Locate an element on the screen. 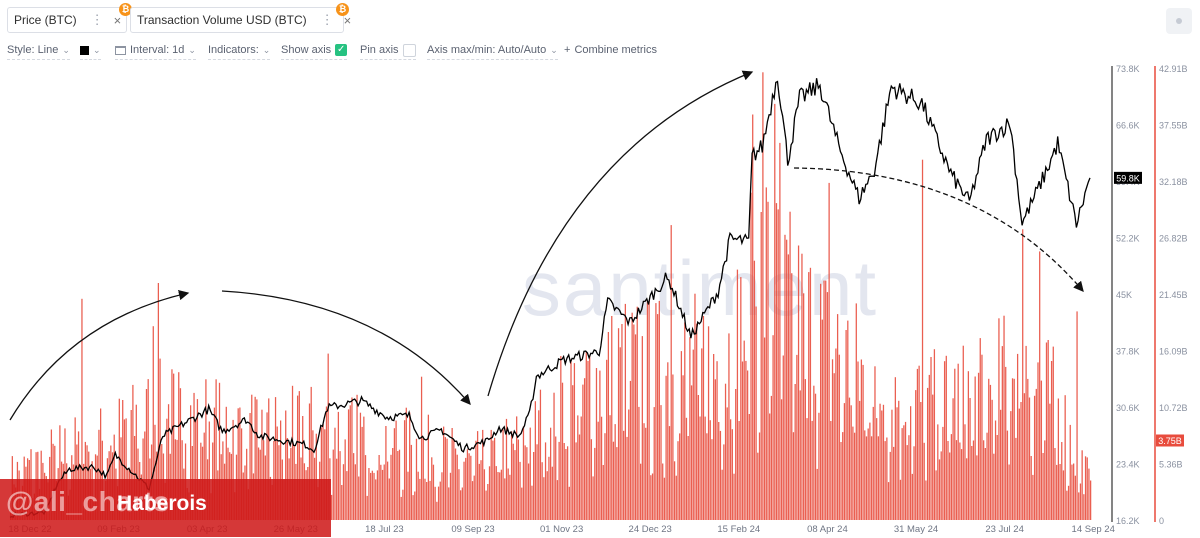  show-axis-toggle: Show axis ✓ is located at coordinates (314, 51).